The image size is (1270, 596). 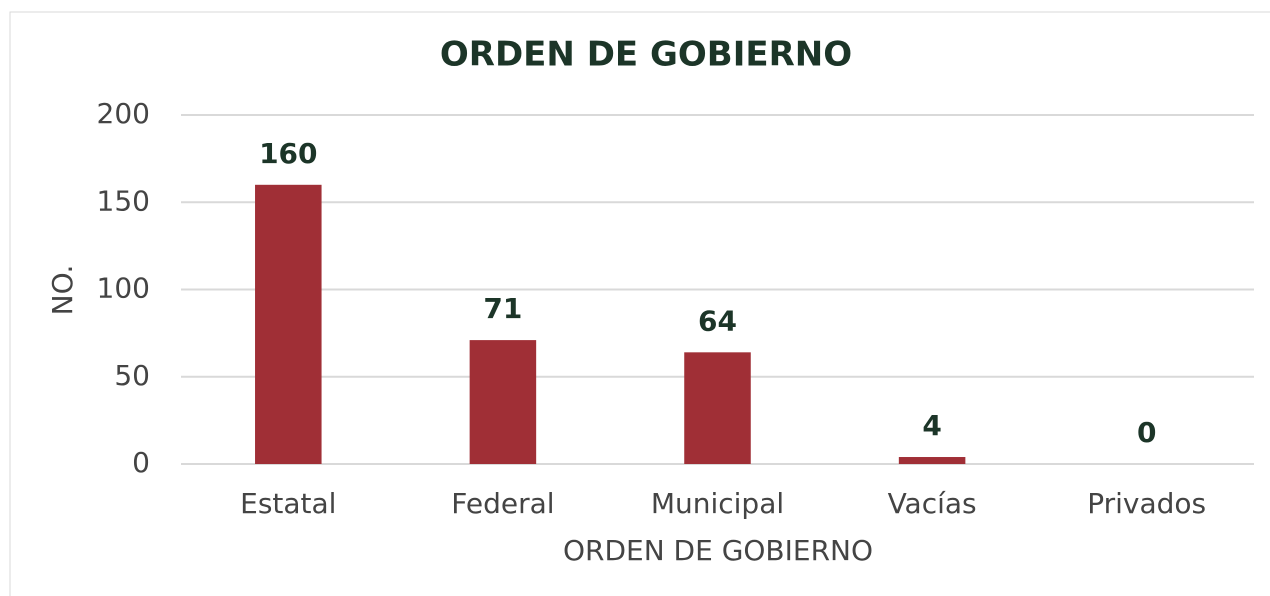 What do you see at coordinates (288, 503) in the screenshot?
I see `x-tick-label: Estatal` at bounding box center [288, 503].